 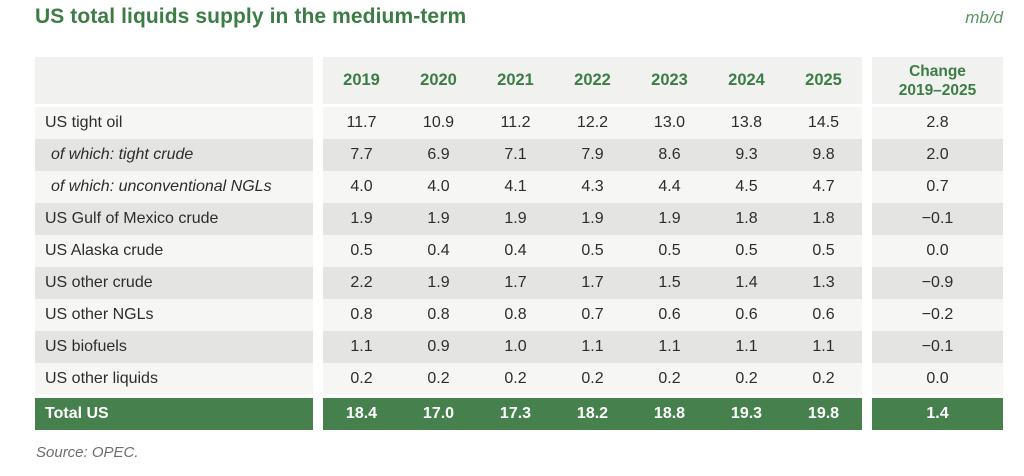 I want to click on change-cell: 1.4, so click(x=937, y=414).